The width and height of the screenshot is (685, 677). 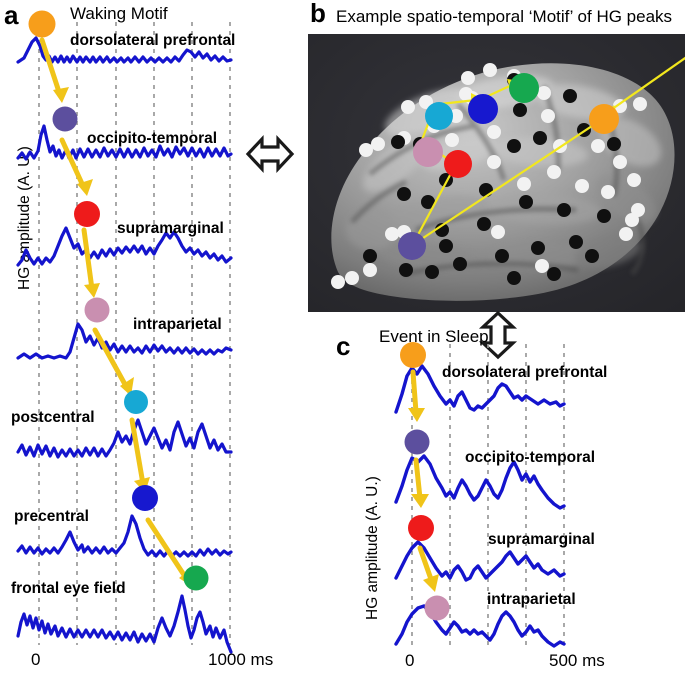 What do you see at coordinates (68, 588) in the screenshot?
I see `trace-label-frontal-eye-field: frontal eye field` at bounding box center [68, 588].